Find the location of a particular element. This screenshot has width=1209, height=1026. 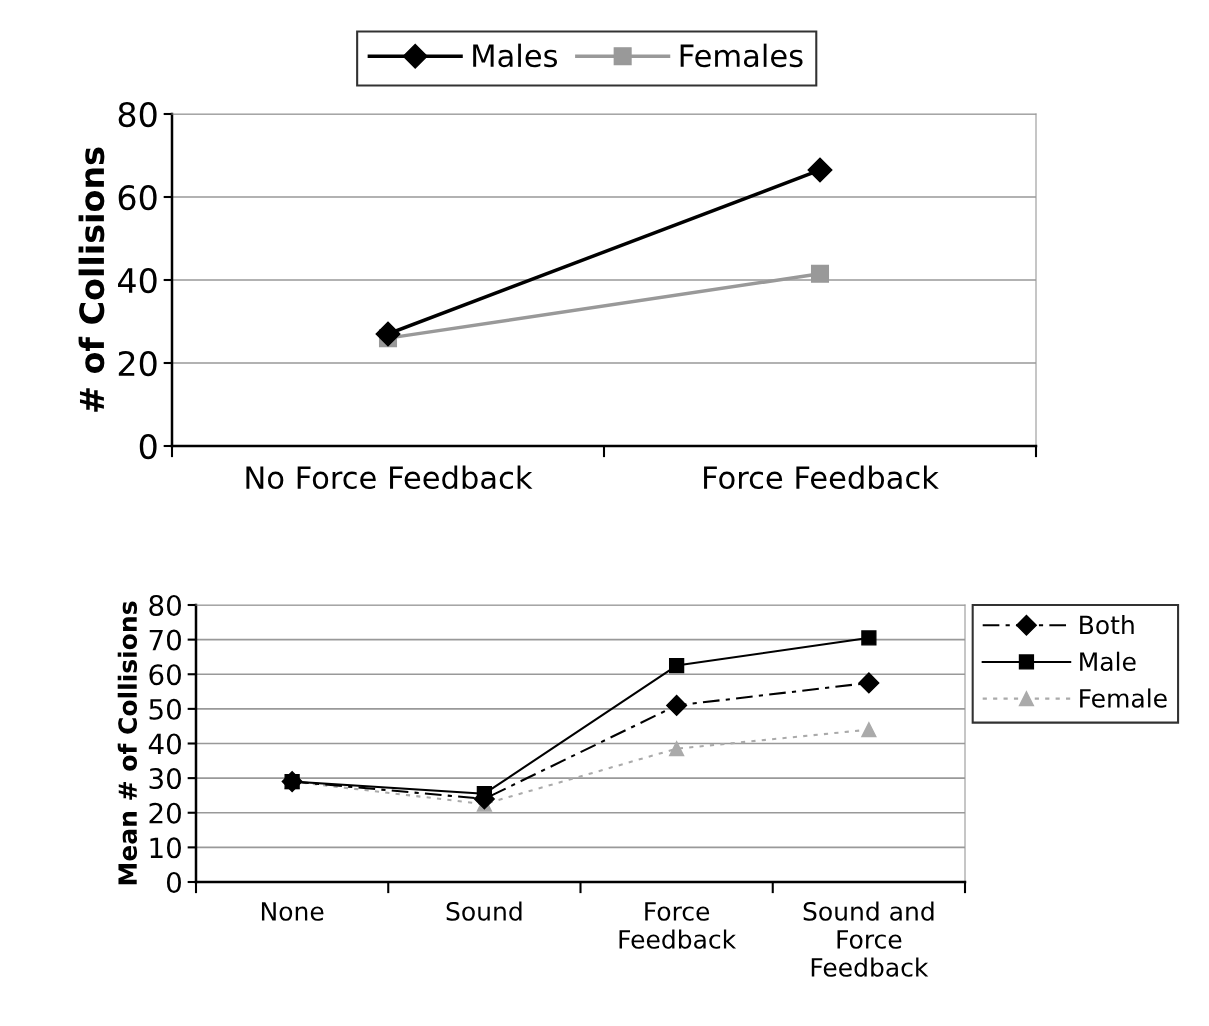

y-tick-label: 30 is located at coordinates (165, 779).